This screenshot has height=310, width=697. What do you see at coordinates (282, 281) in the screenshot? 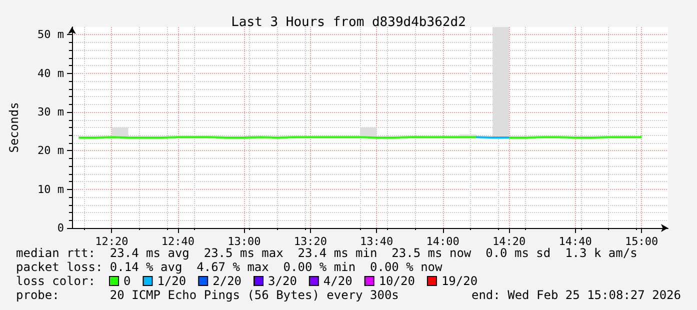
I see `legend-label: 3/20` at bounding box center [282, 281].